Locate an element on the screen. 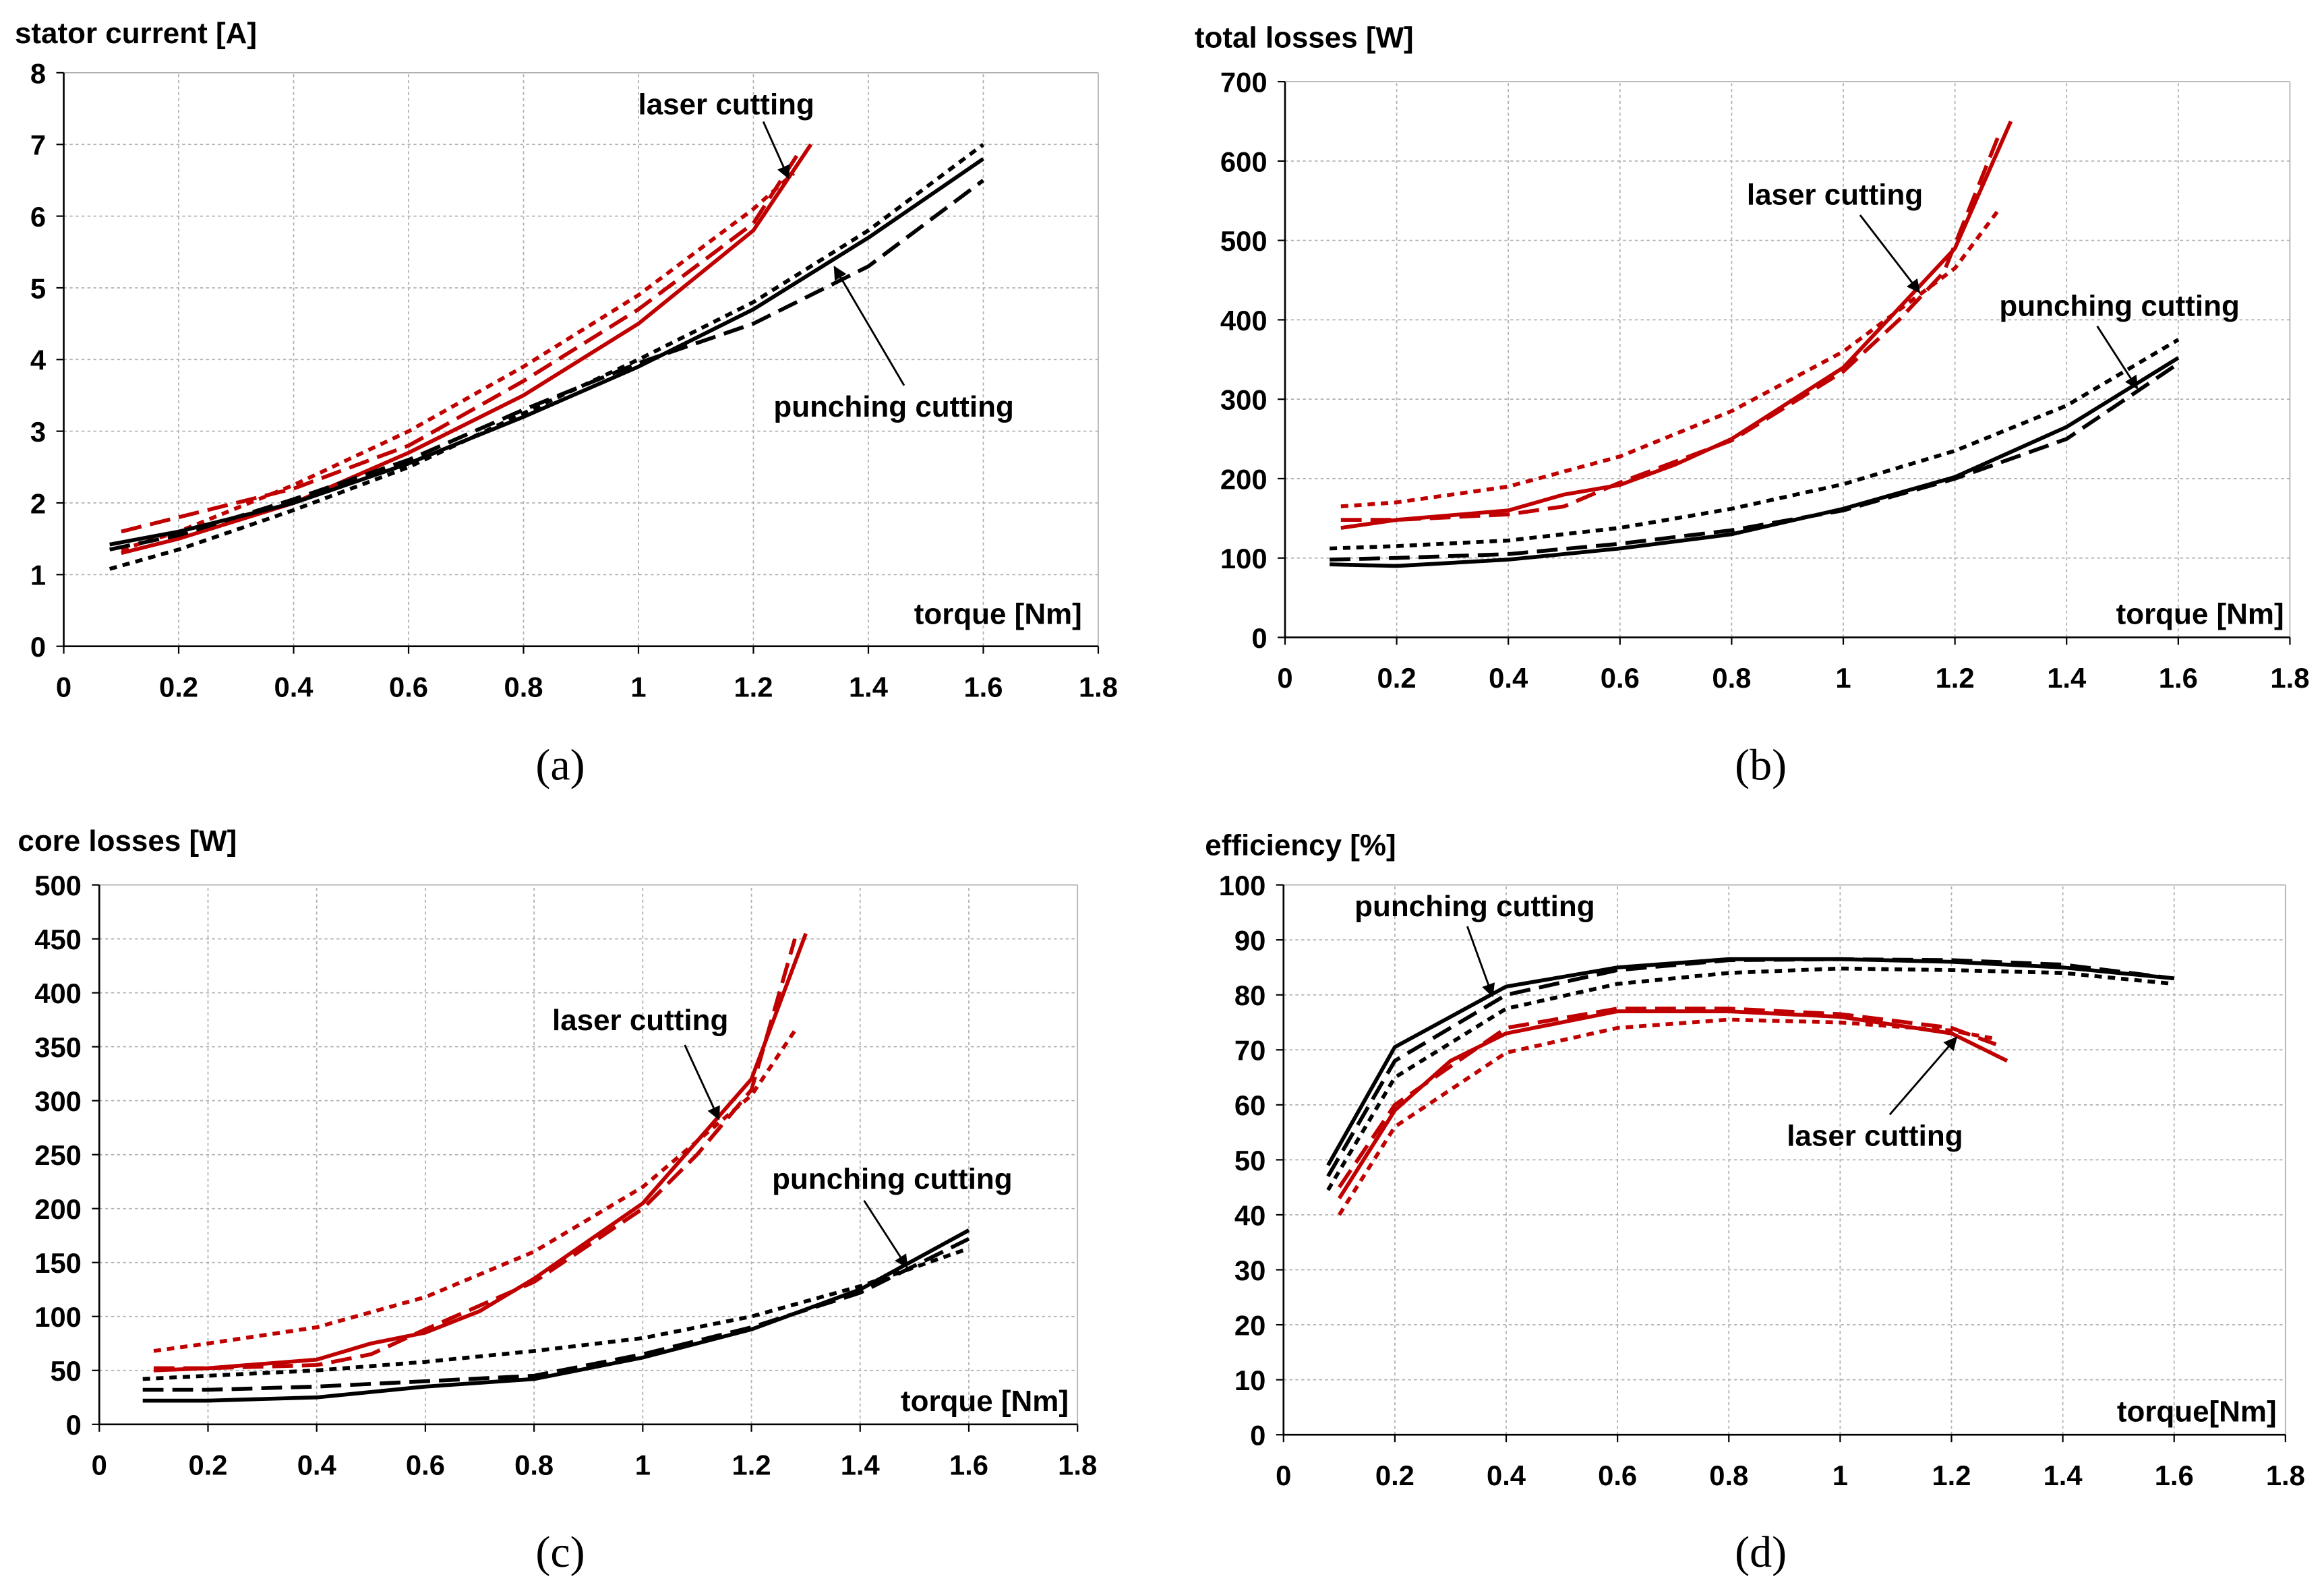 This screenshot has width=2324, height=1589. y-tick-label: 40 is located at coordinates (1249, 1215).